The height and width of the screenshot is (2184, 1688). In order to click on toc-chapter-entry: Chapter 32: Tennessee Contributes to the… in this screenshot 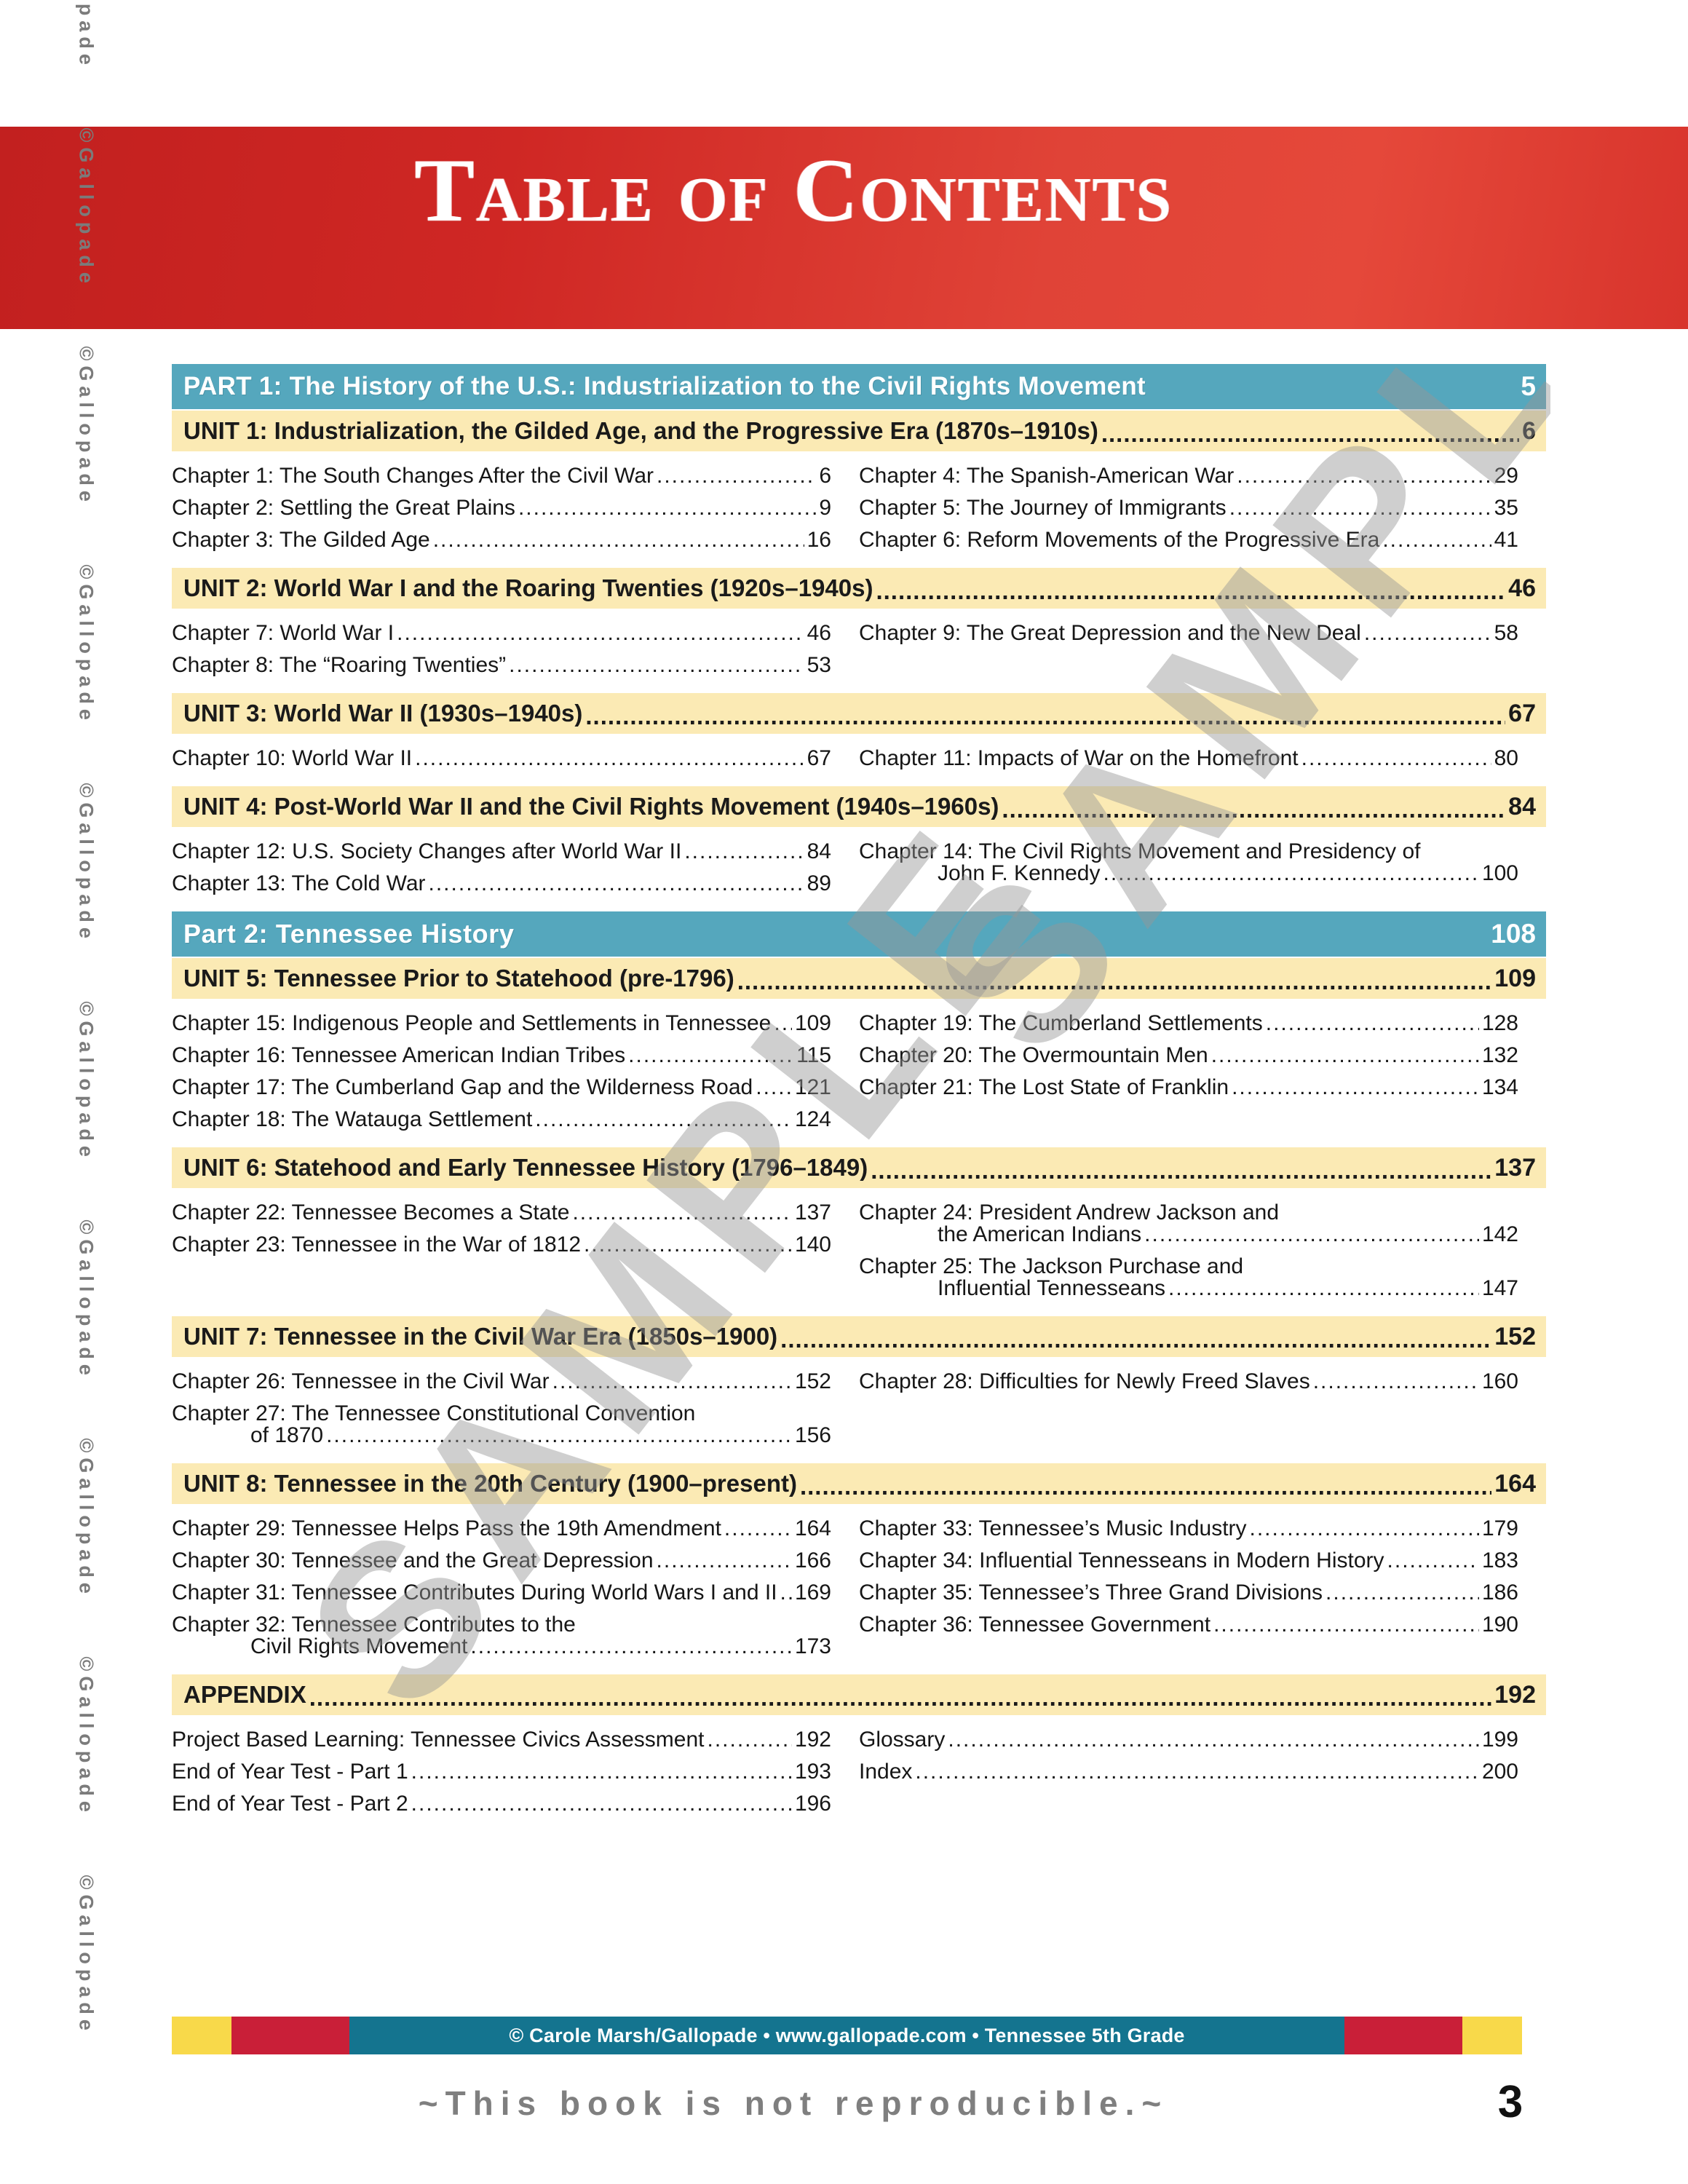, I will do `click(501, 1636)`.